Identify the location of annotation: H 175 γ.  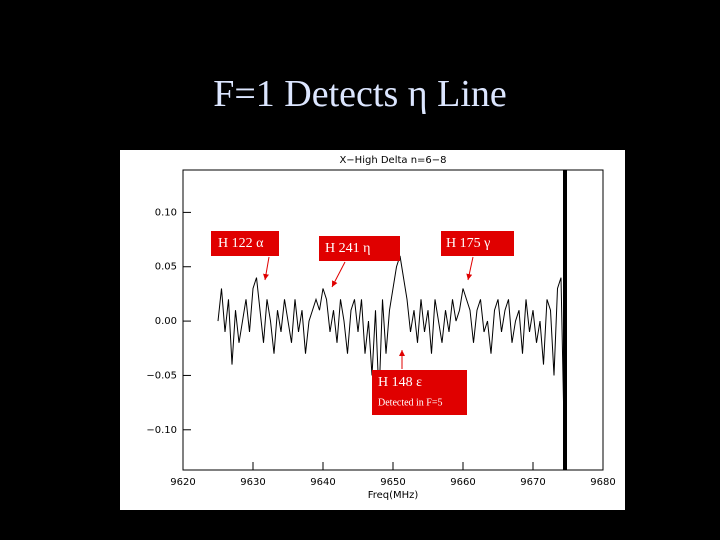
(468, 243).